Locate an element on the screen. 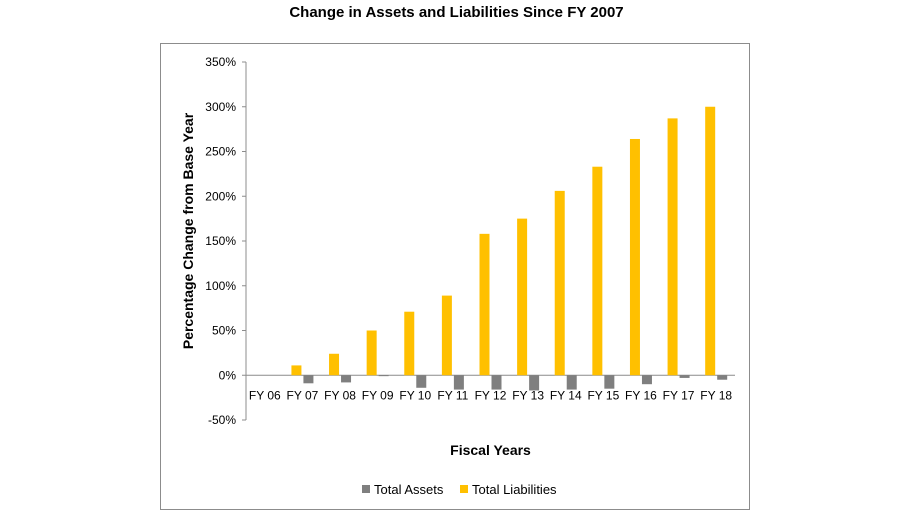 The image size is (913, 513). y-tick-label: 300% is located at coordinates (220, 107).